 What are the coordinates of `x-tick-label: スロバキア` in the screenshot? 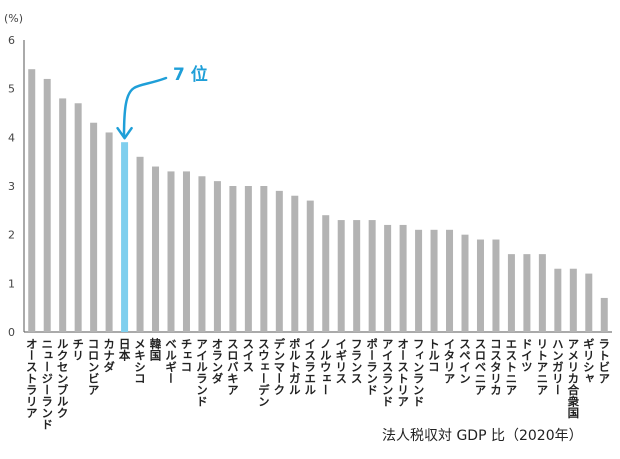 It's located at (233, 367).